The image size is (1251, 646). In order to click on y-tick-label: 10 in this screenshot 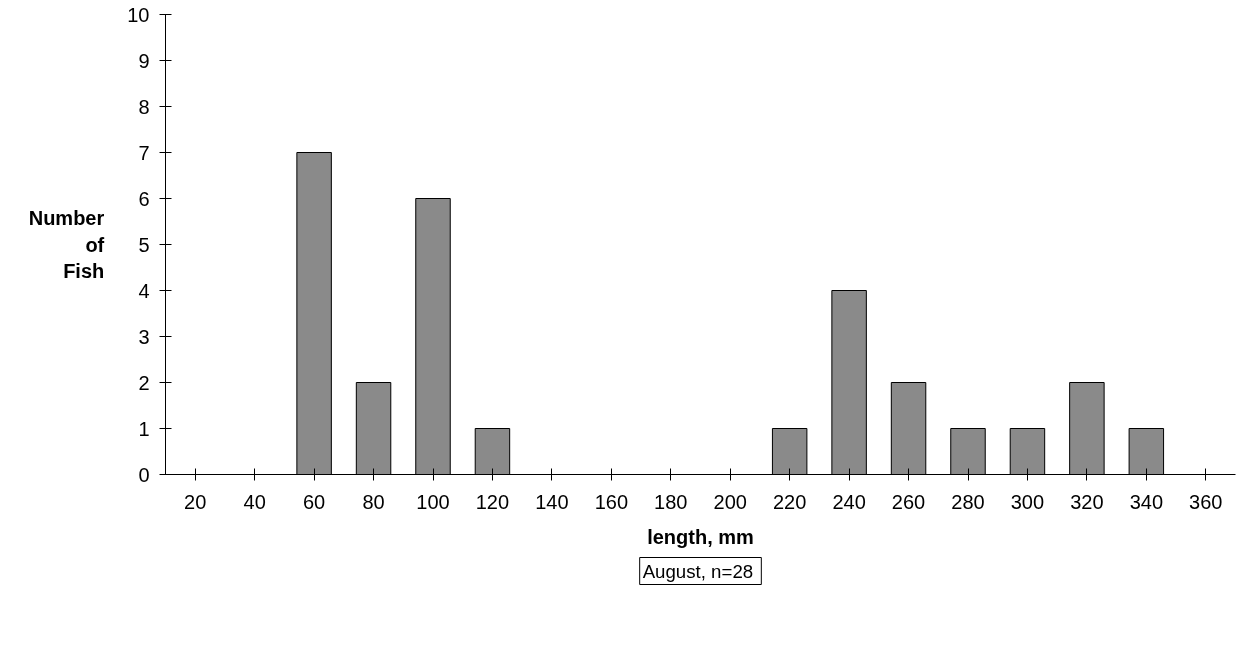, I will do `click(138, 14)`.